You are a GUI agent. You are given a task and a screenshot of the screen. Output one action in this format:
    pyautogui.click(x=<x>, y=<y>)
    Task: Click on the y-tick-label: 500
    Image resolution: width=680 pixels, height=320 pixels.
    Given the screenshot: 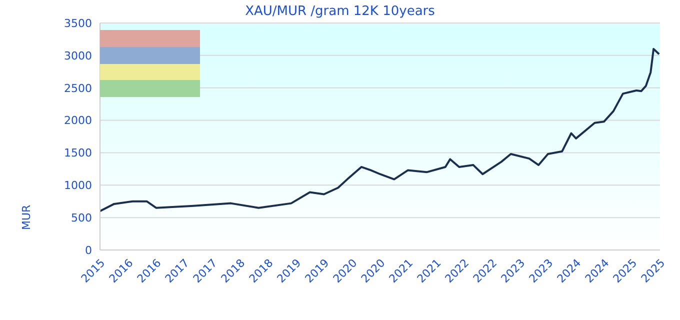 What is the action you would take?
    pyautogui.click(x=81, y=217)
    